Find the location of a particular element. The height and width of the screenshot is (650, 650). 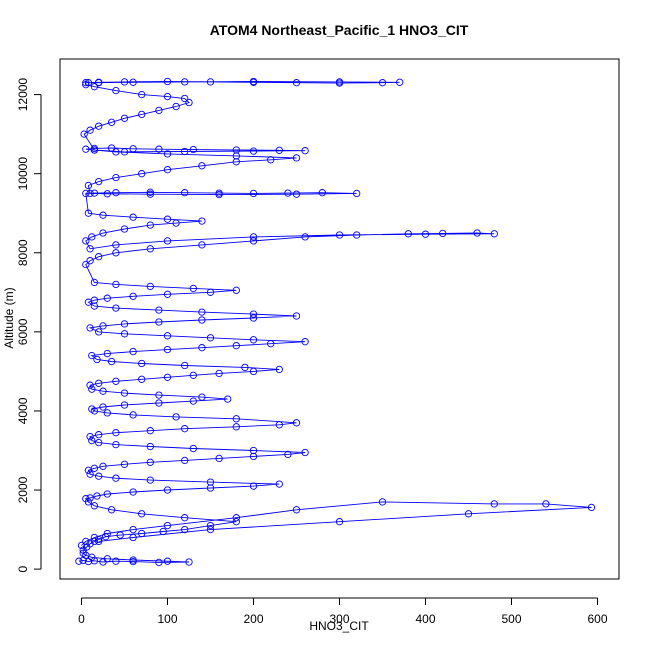

y-tick-label: 2000 is located at coordinates (23, 489).